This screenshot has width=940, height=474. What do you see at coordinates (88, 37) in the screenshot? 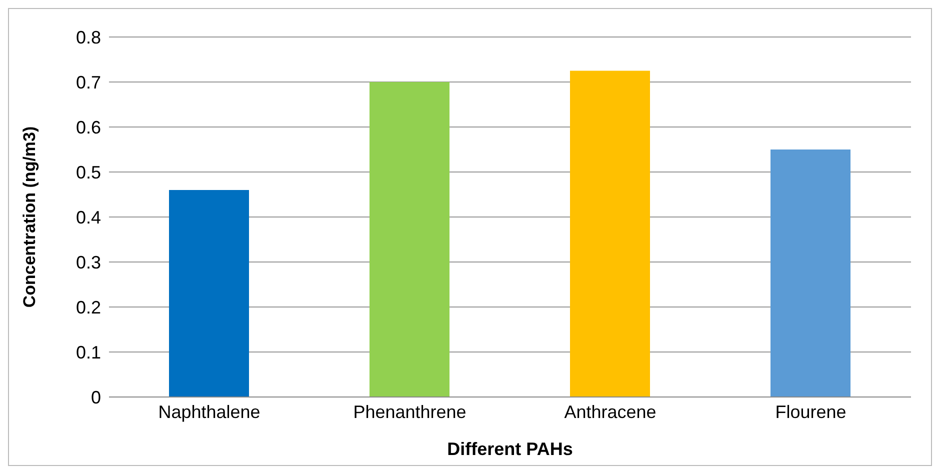
I see `y-tick-label: 0.8` at bounding box center [88, 37].